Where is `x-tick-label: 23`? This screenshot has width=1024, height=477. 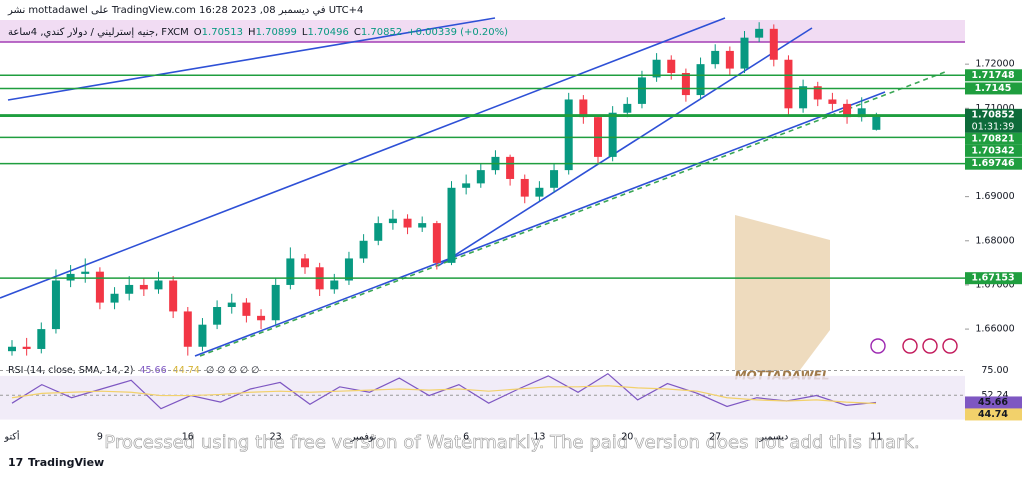
x-tick-label: 23 is located at coordinates (276, 437).